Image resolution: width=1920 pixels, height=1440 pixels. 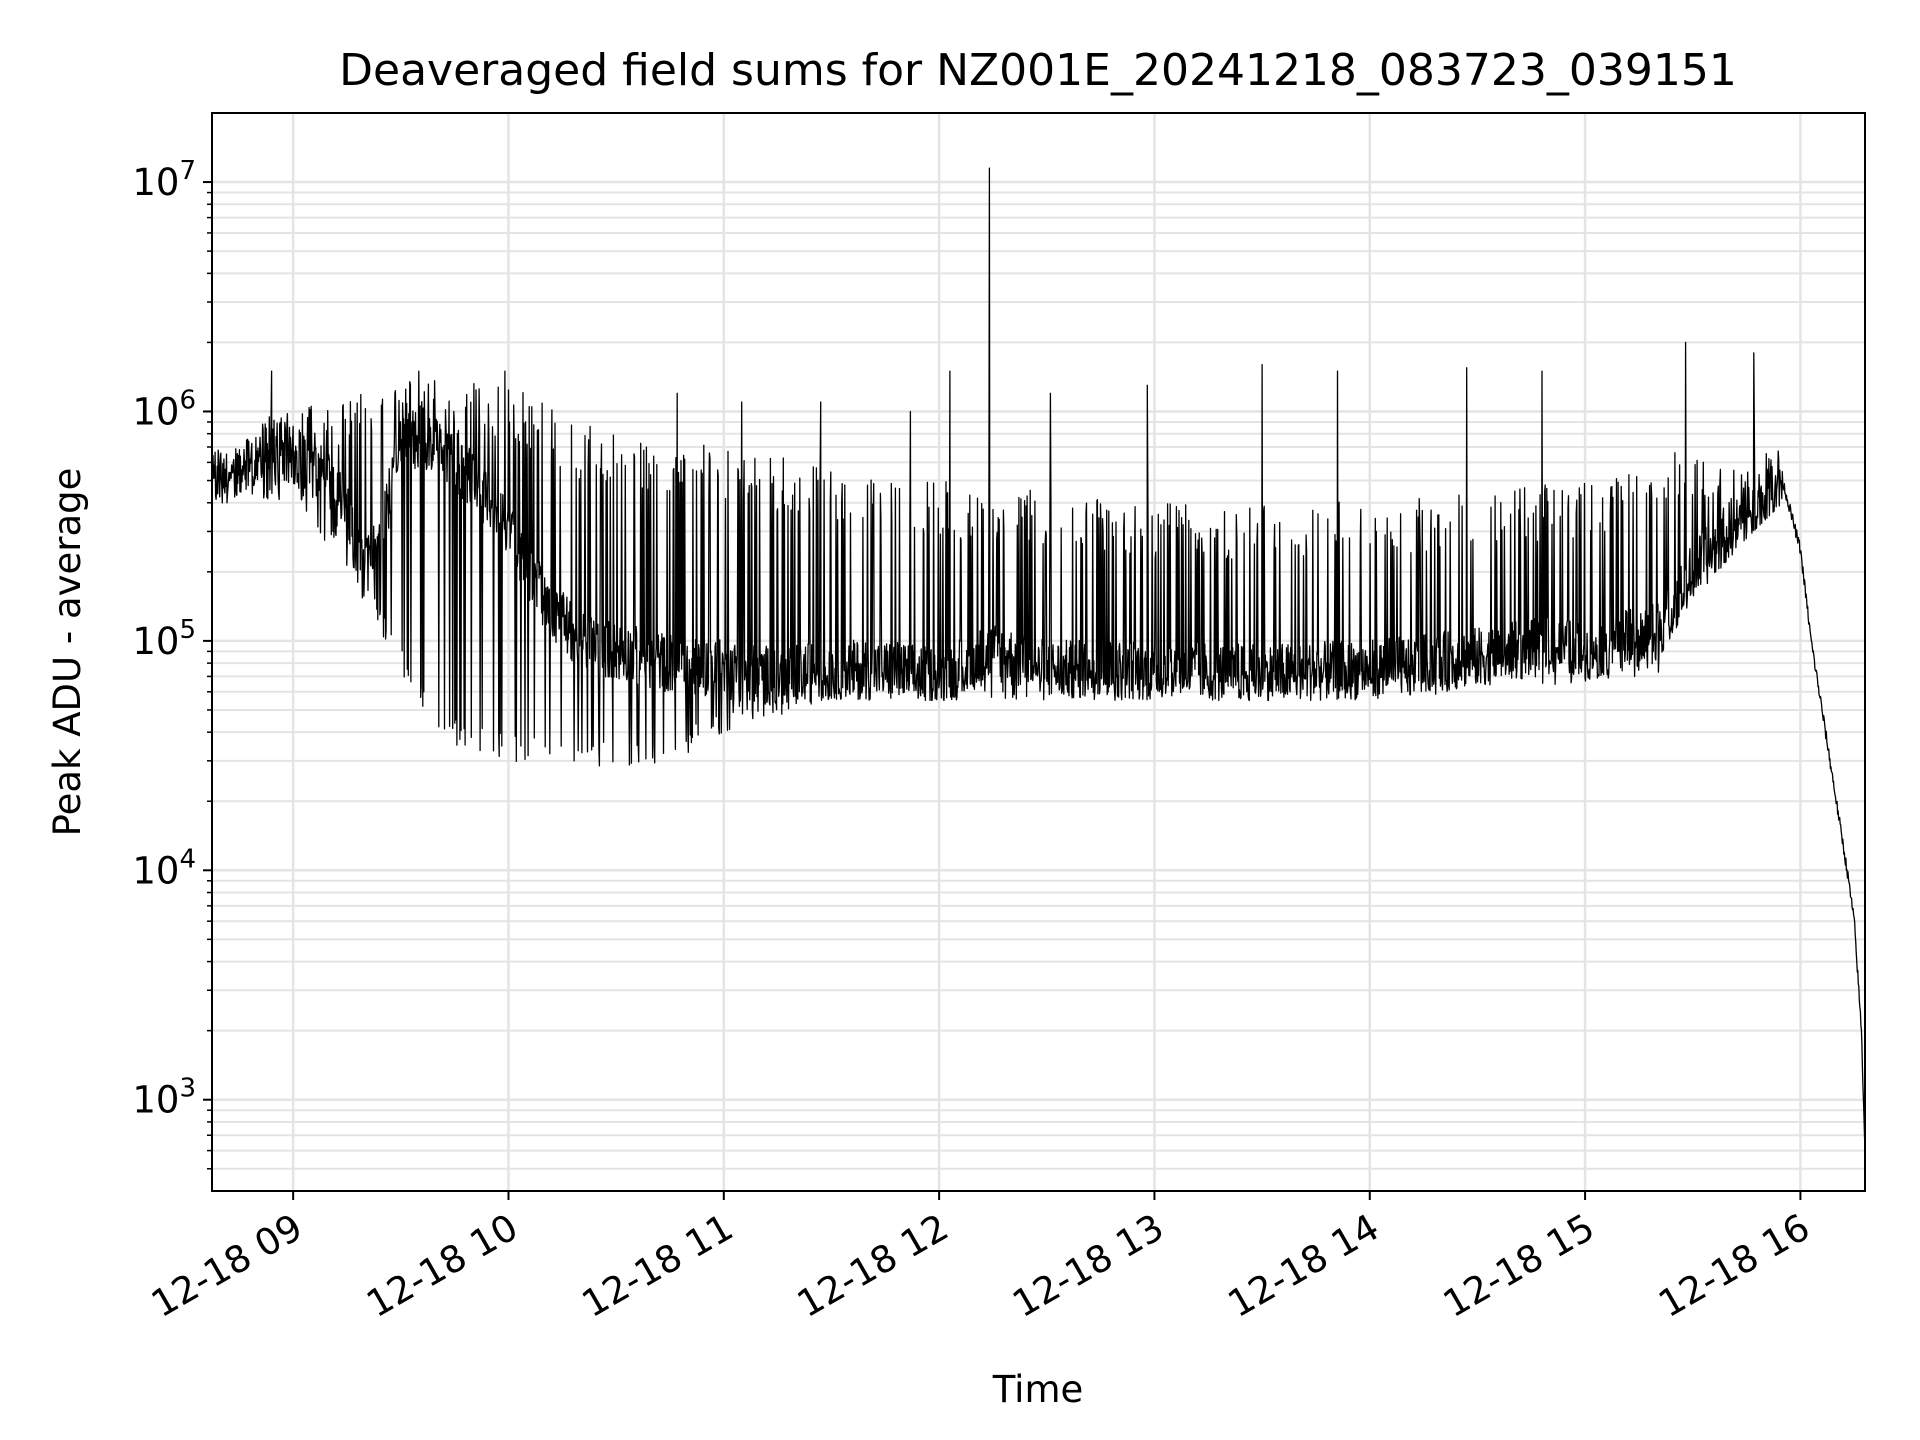 I want to click on y-tick-label: 106, so click(x=164, y=409).